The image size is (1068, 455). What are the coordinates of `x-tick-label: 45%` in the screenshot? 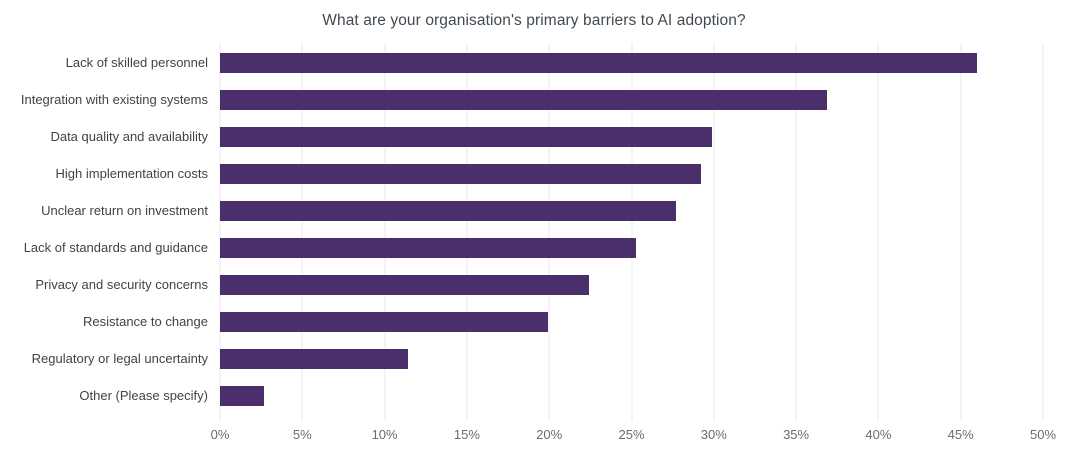 It's located at (960, 434).